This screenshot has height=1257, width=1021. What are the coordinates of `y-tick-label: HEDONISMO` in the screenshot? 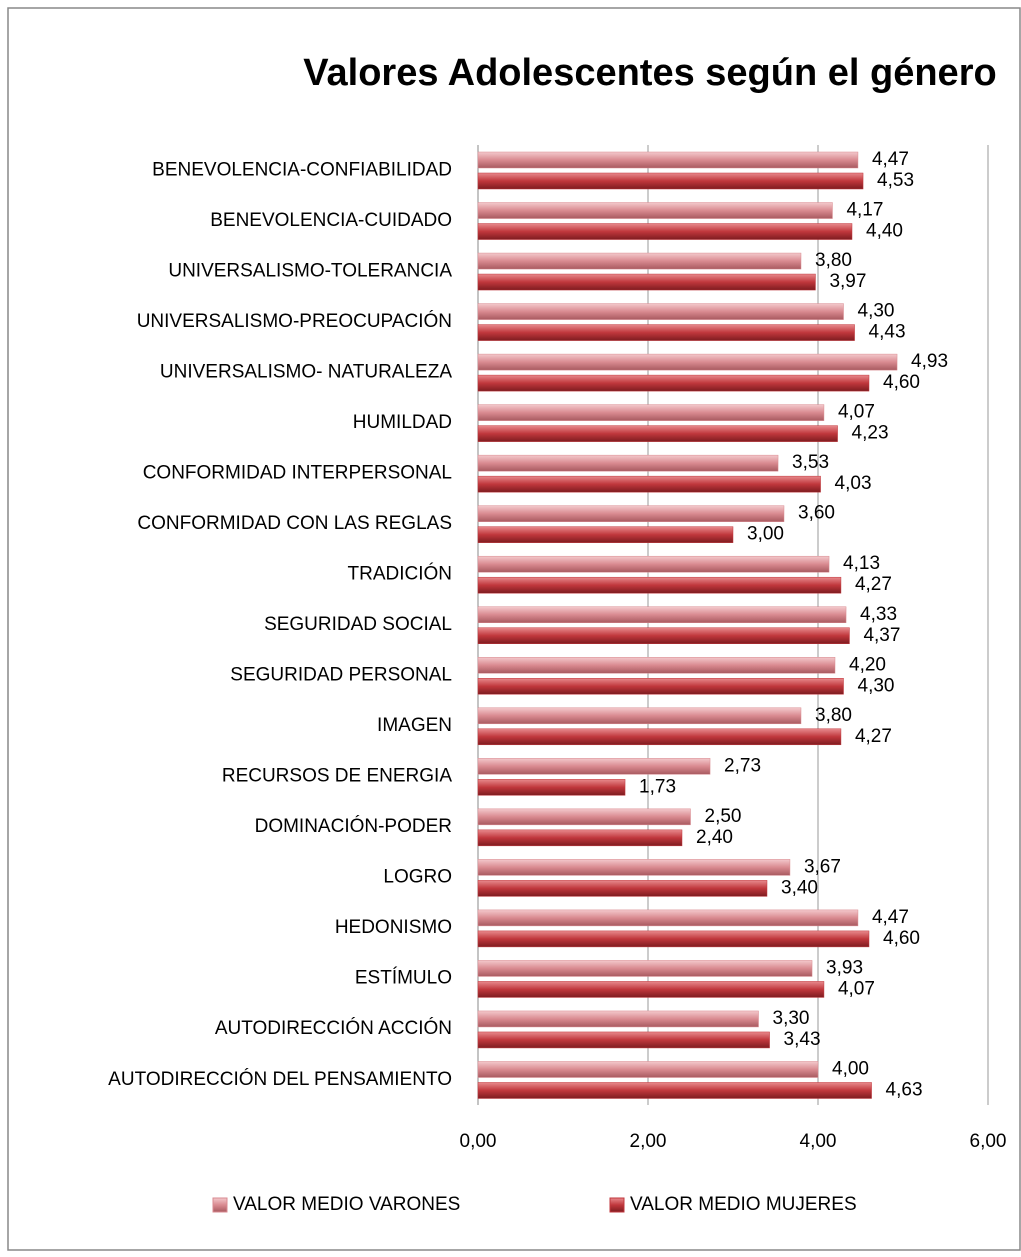 It's located at (393, 927).